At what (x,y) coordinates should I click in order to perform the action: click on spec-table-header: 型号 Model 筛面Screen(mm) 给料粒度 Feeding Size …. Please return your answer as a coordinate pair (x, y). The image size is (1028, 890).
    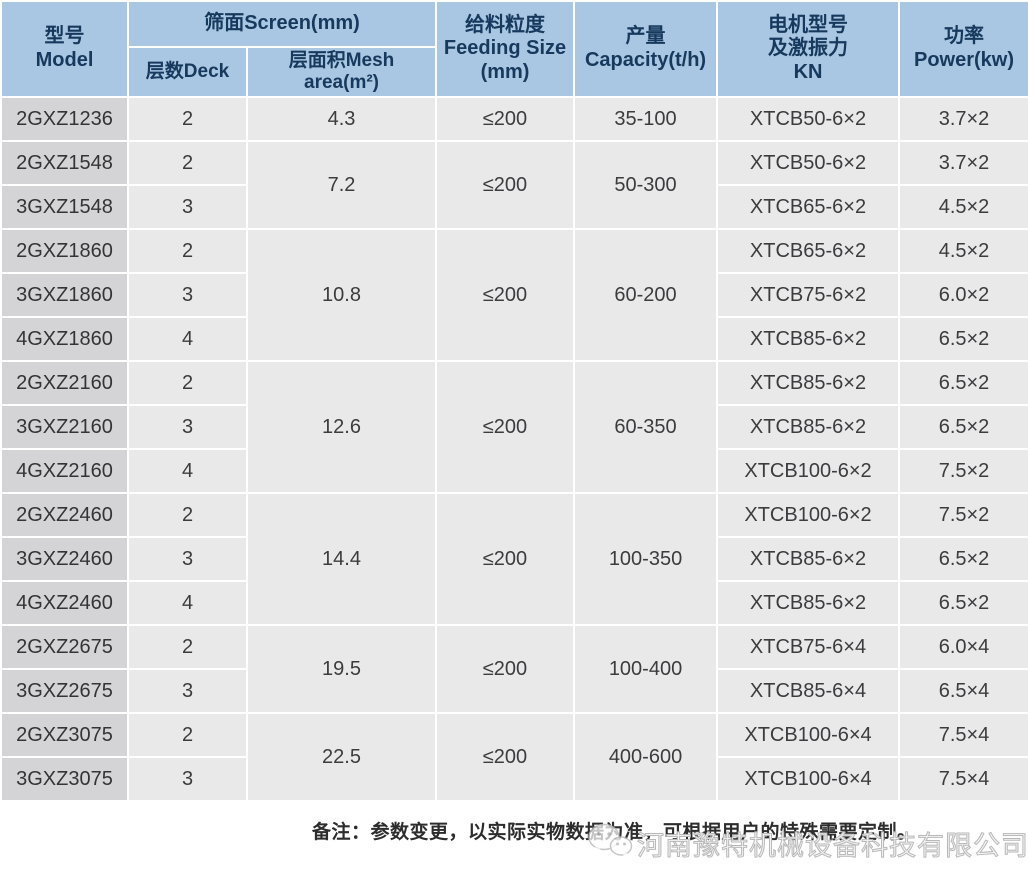
    Looking at the image, I should click on (514, 49).